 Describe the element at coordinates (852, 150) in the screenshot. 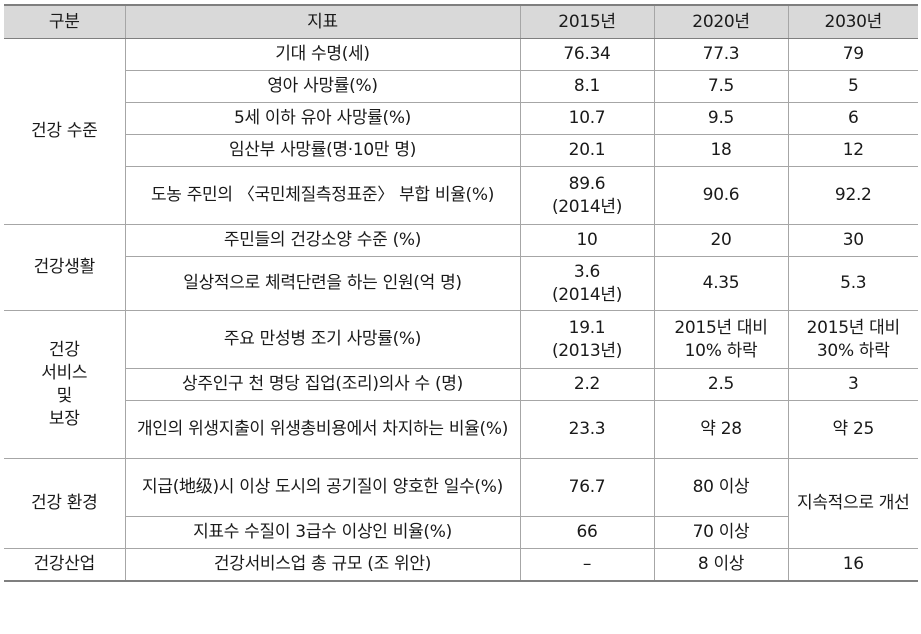

I see `value-2030: 12` at that location.